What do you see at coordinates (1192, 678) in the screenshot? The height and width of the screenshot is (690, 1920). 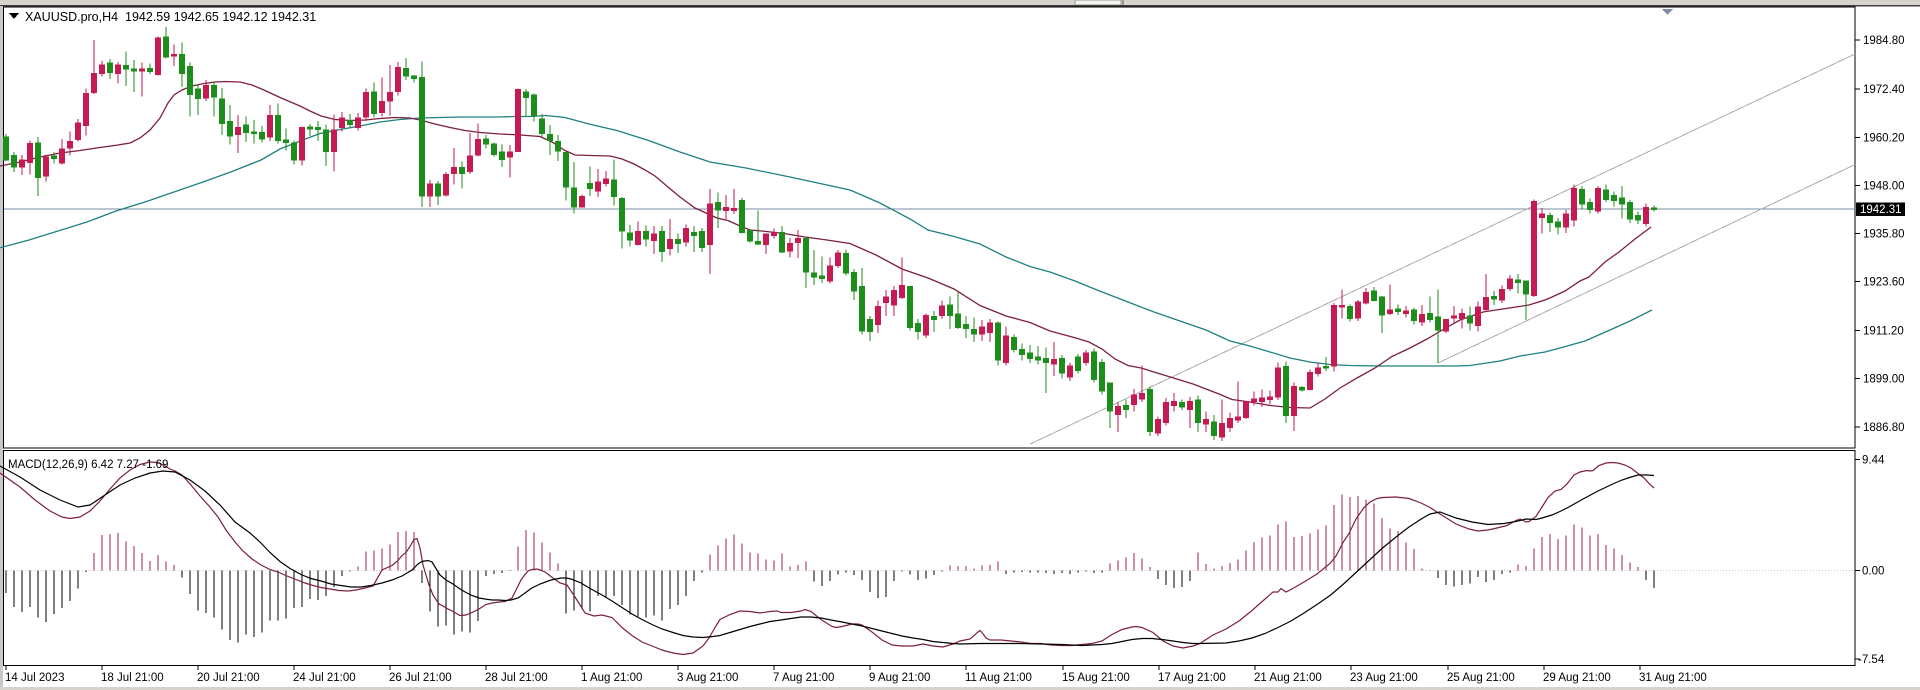 I see `svg-text: 17 Aug 21:00` at bounding box center [1192, 678].